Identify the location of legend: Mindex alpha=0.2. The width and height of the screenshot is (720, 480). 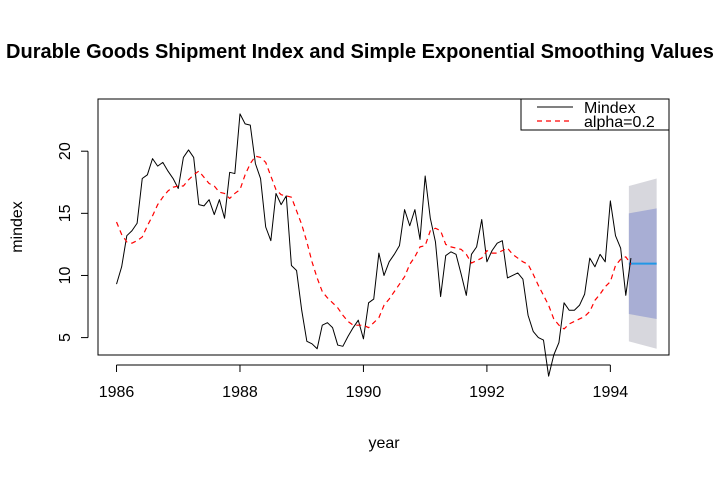
(595, 114).